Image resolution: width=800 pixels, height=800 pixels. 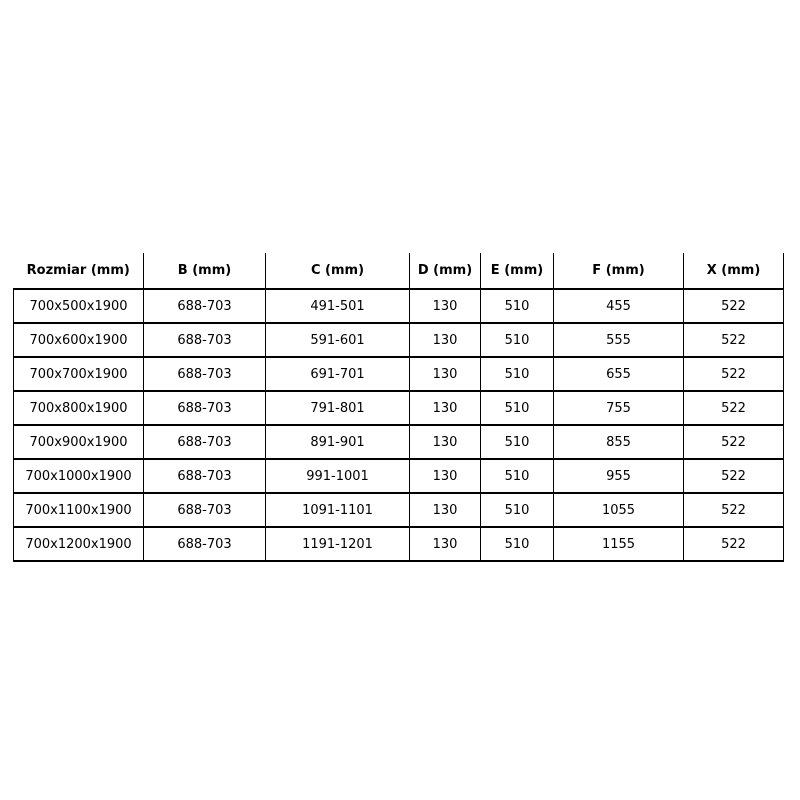 I want to click on table-cell: 855, so click(x=618, y=442).